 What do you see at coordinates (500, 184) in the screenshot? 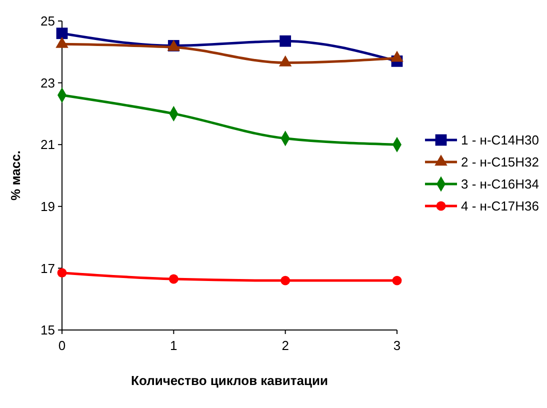
I see `legend-label: 3 - н-C16H34` at bounding box center [500, 184].